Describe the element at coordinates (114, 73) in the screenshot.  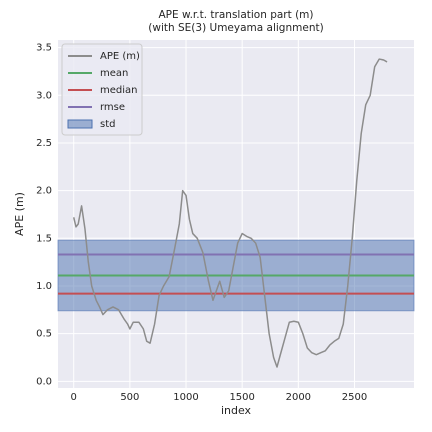
I see `legend-label: mean` at that location.